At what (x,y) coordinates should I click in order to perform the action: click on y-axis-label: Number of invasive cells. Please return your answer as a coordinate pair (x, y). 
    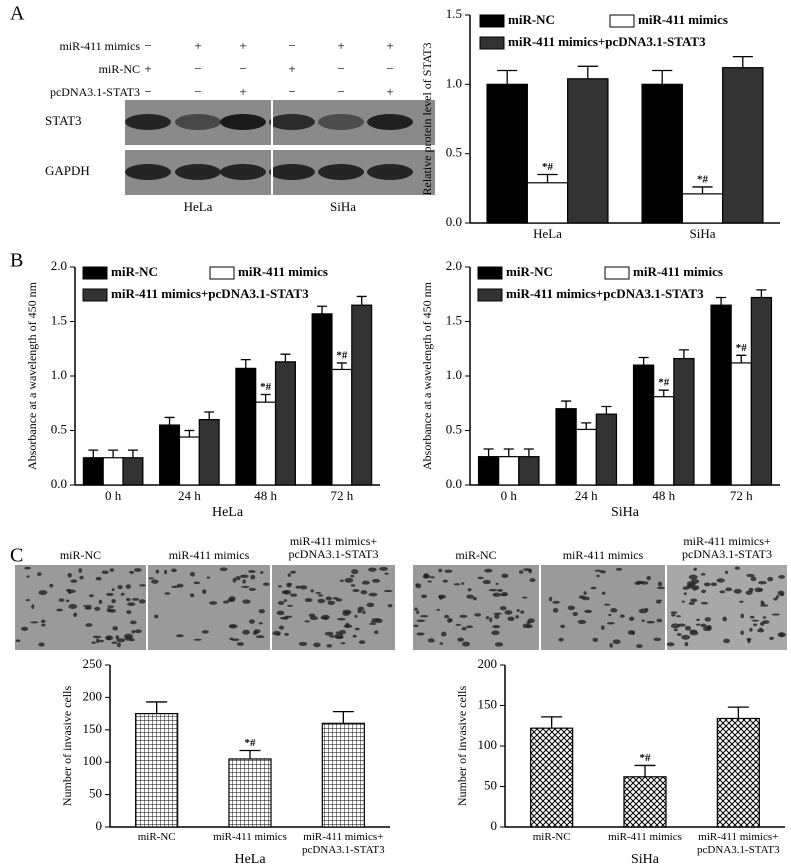
    Looking at the image, I should click on (67, 746).